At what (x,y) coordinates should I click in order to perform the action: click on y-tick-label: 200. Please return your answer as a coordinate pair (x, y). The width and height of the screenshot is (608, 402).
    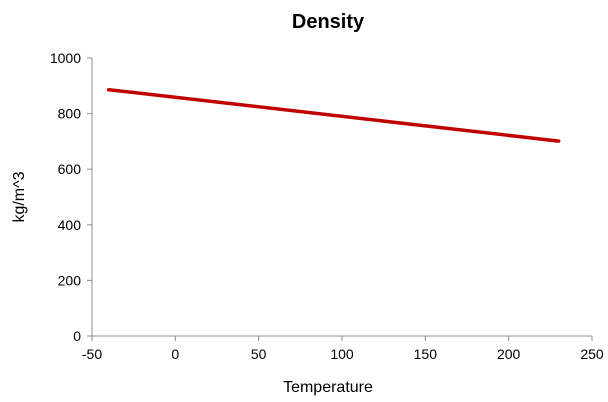
    Looking at the image, I should click on (70, 280).